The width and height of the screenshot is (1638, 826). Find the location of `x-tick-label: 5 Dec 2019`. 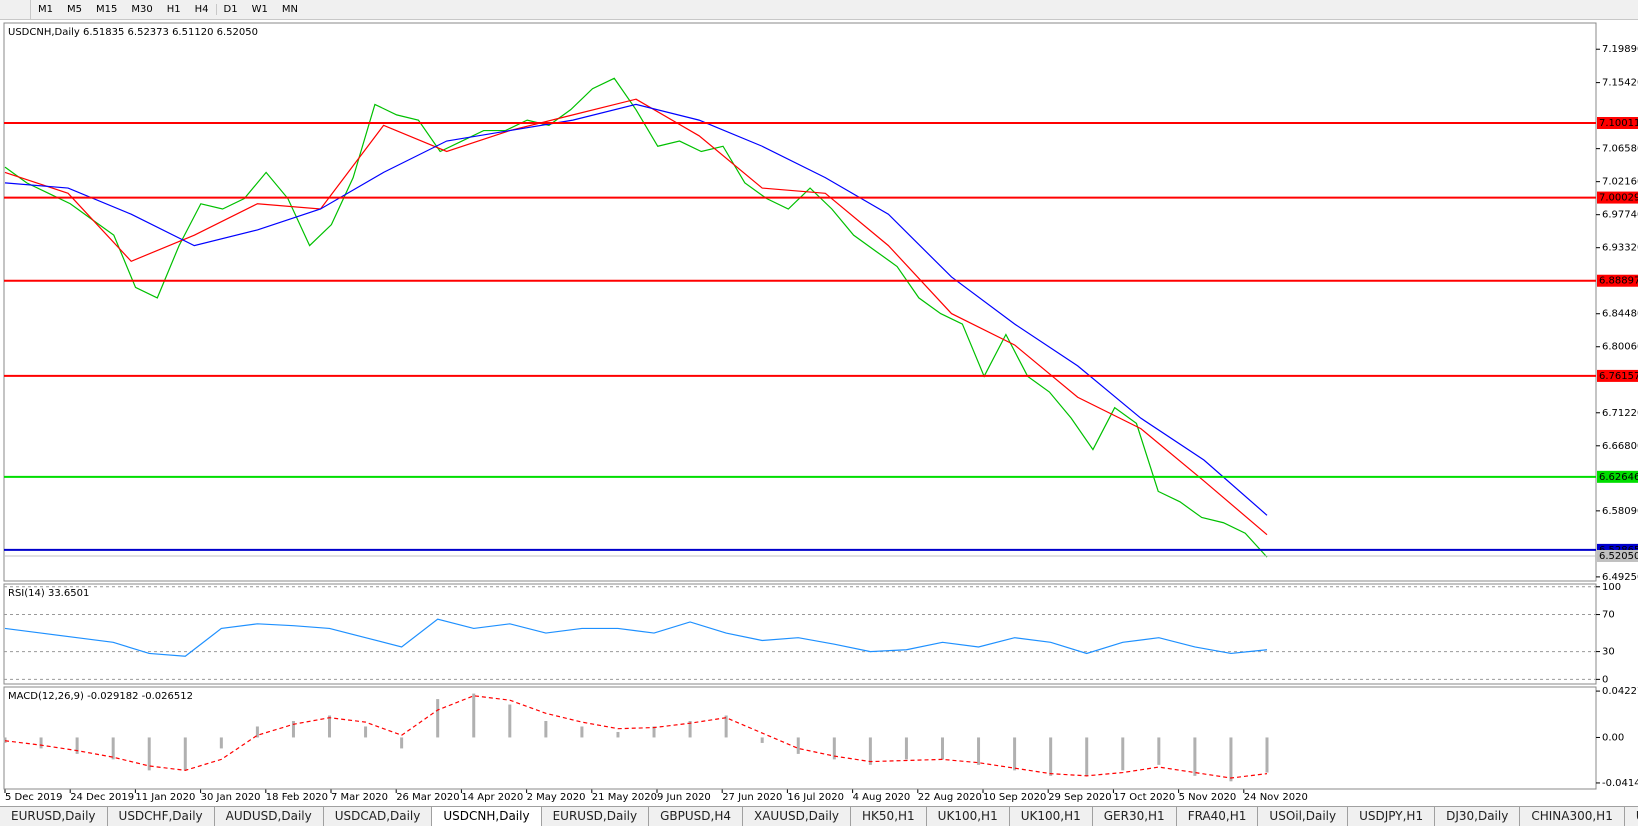

x-tick-label: 5 Dec 2019 is located at coordinates (34, 797).